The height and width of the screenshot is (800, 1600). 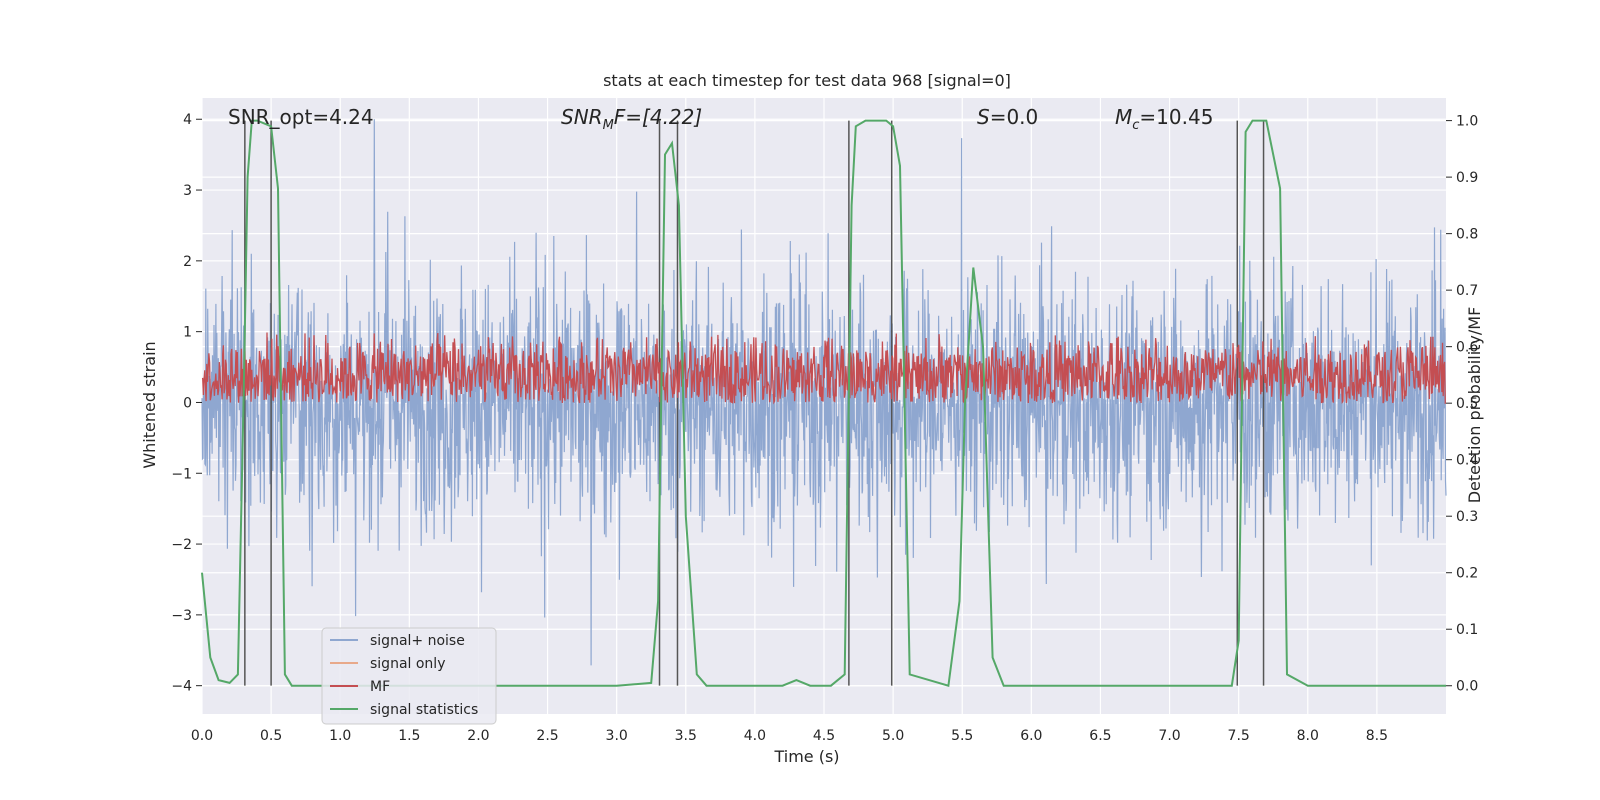 I want to click on y-tick-label-right: 0.4, so click(x=1467, y=461).